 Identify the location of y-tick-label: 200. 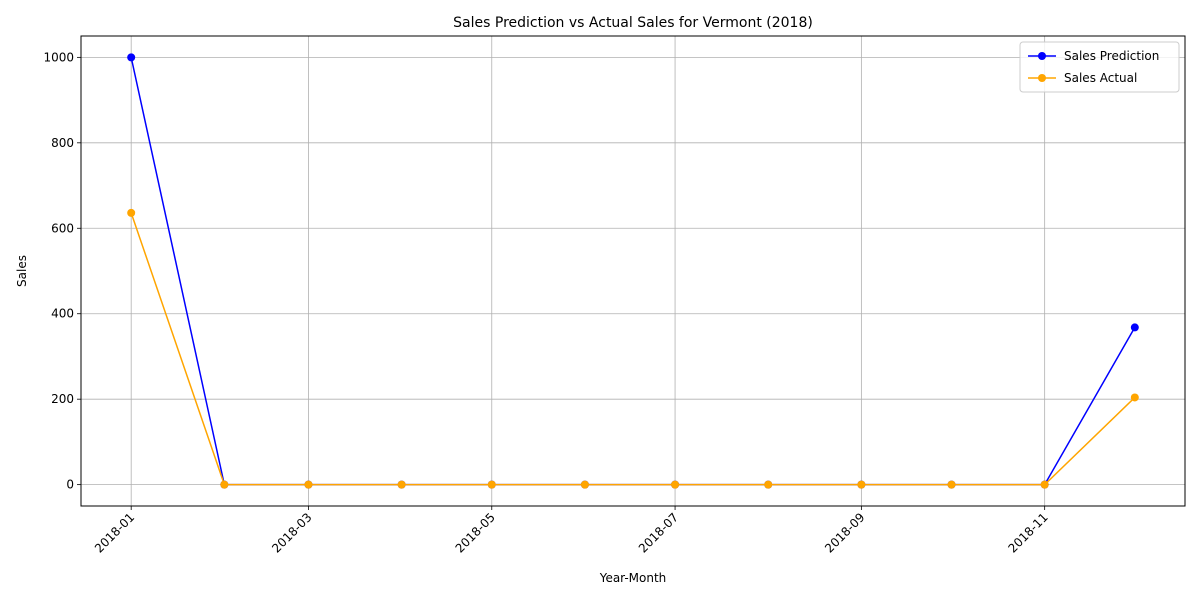
(62, 399).